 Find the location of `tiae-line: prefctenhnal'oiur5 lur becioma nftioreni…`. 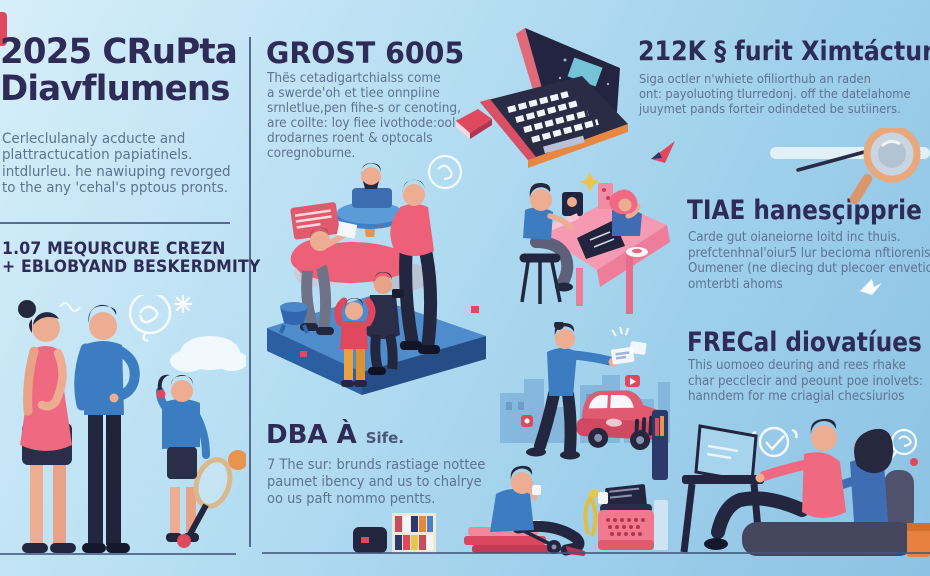

tiae-line: prefctenhnal'oiur5 lur becioma nftioreni… is located at coordinates (809, 253).